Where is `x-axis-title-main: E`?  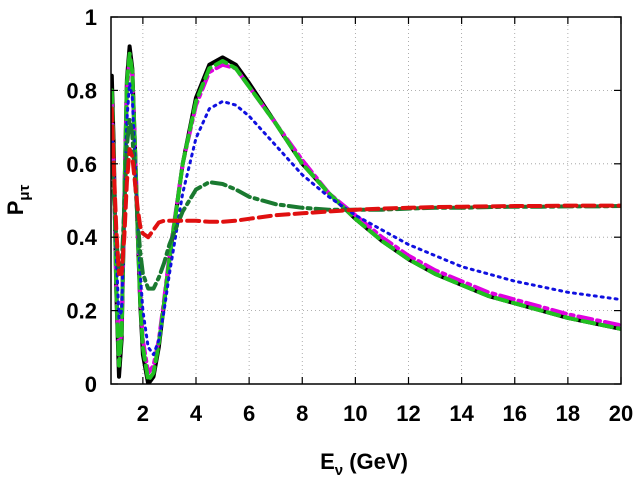 x-axis-title-main: E is located at coordinates (327, 461).